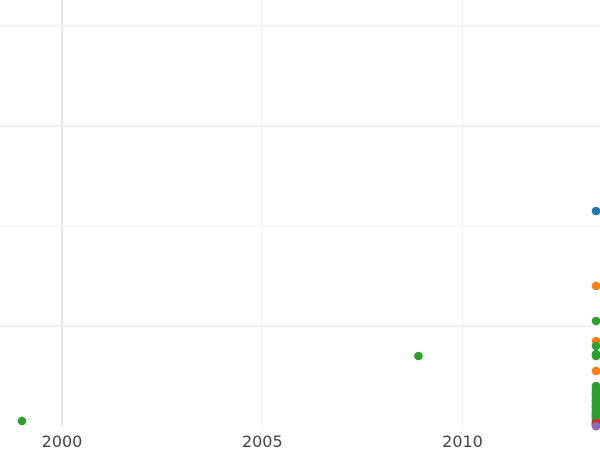 This screenshot has width=600, height=450. I want to click on x-tick-label-2005: 2005, so click(262, 441).